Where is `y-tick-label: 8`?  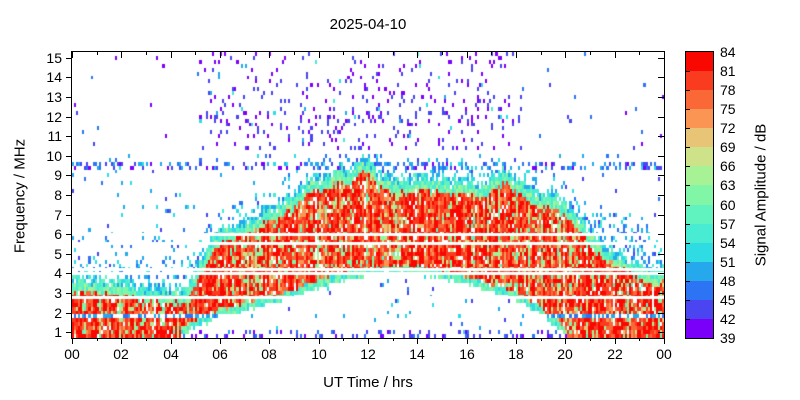 y-tick-label: 8 is located at coordinates (58, 195).